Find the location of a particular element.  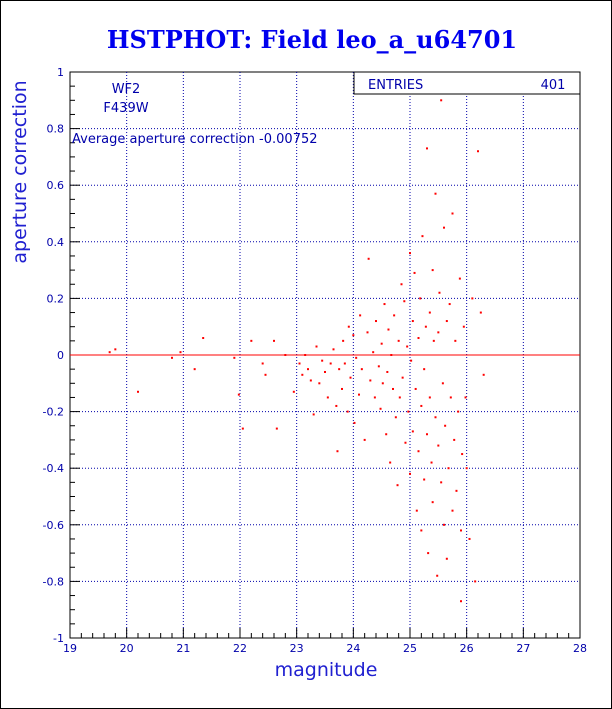

y-tick-label: 1 is located at coordinates (60, 72).